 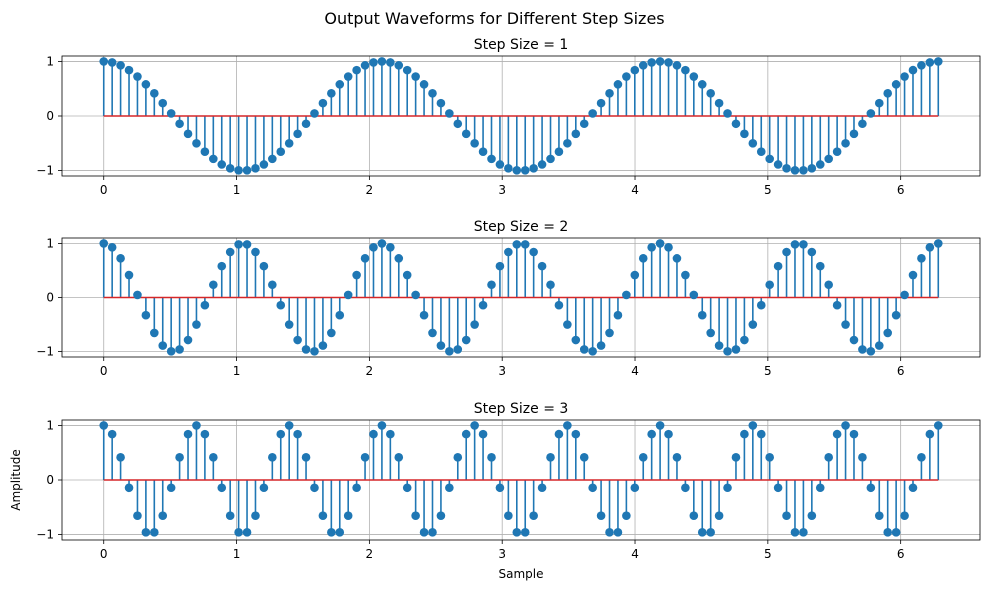 I want to click on x-tick-label: 3, so click(x=502, y=371).